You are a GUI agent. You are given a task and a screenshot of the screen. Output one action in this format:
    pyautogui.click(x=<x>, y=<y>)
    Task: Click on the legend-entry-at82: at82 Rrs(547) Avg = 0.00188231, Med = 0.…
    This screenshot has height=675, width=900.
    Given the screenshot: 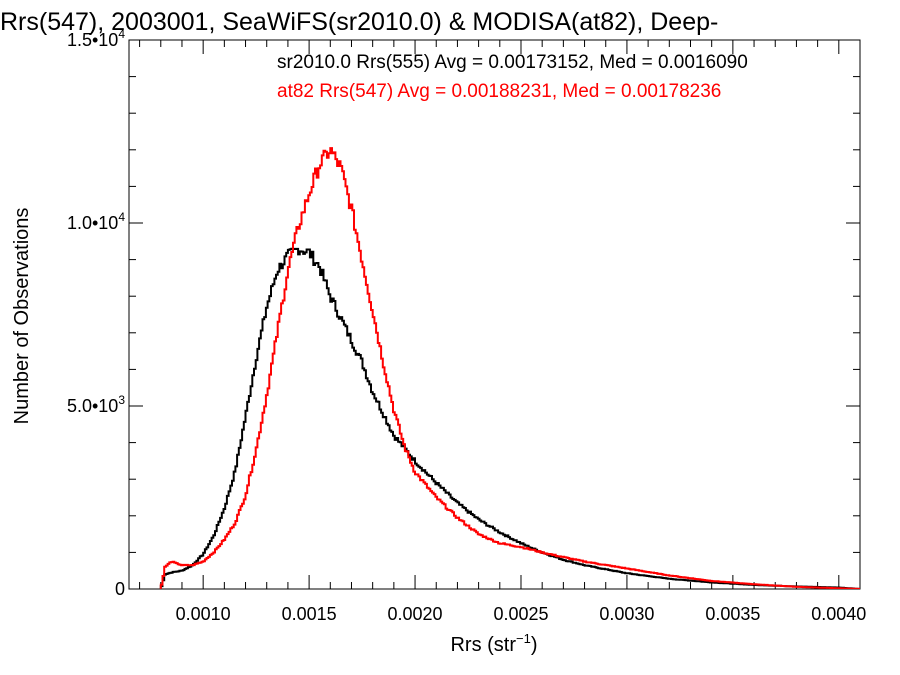 What is the action you would take?
    pyautogui.click(x=499, y=91)
    